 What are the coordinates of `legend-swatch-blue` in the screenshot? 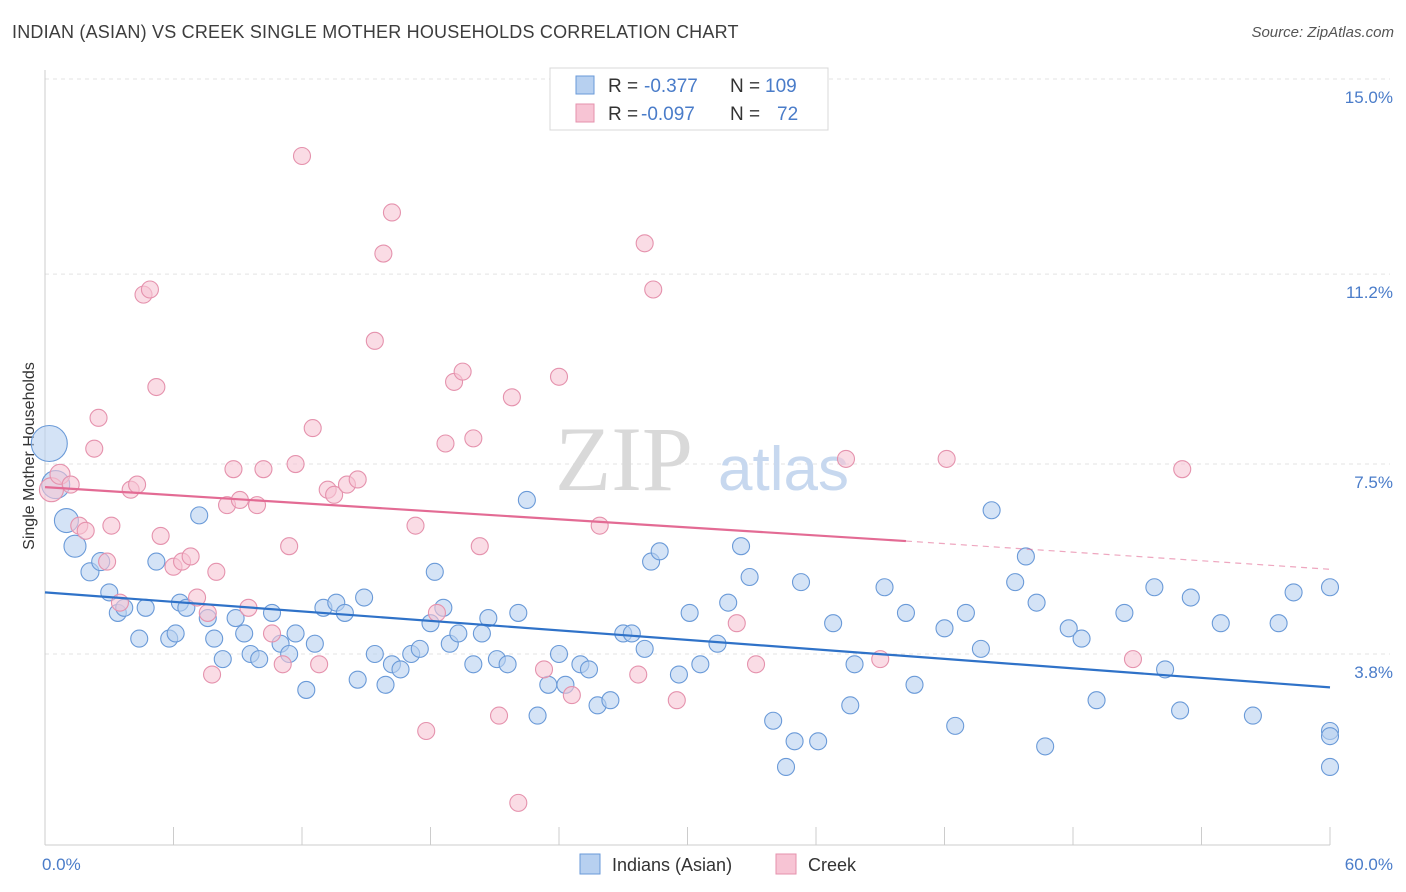 It's located at (585, 85).